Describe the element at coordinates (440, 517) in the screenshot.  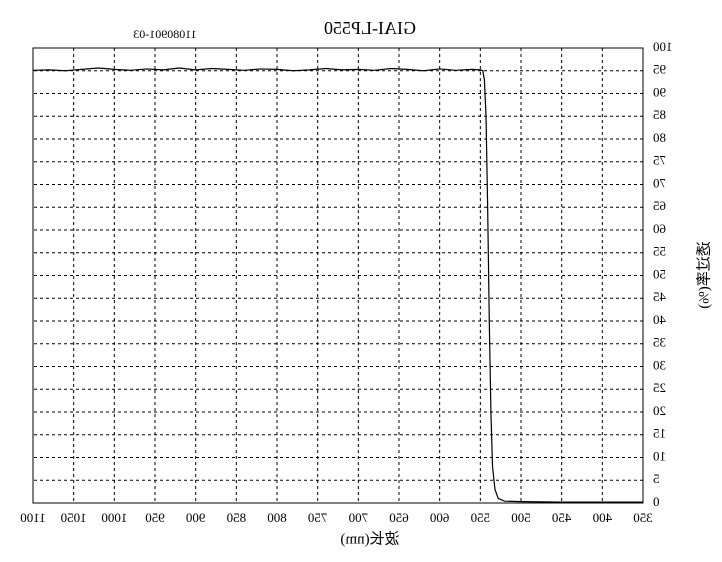
I see `x-tick-label: 600` at that location.